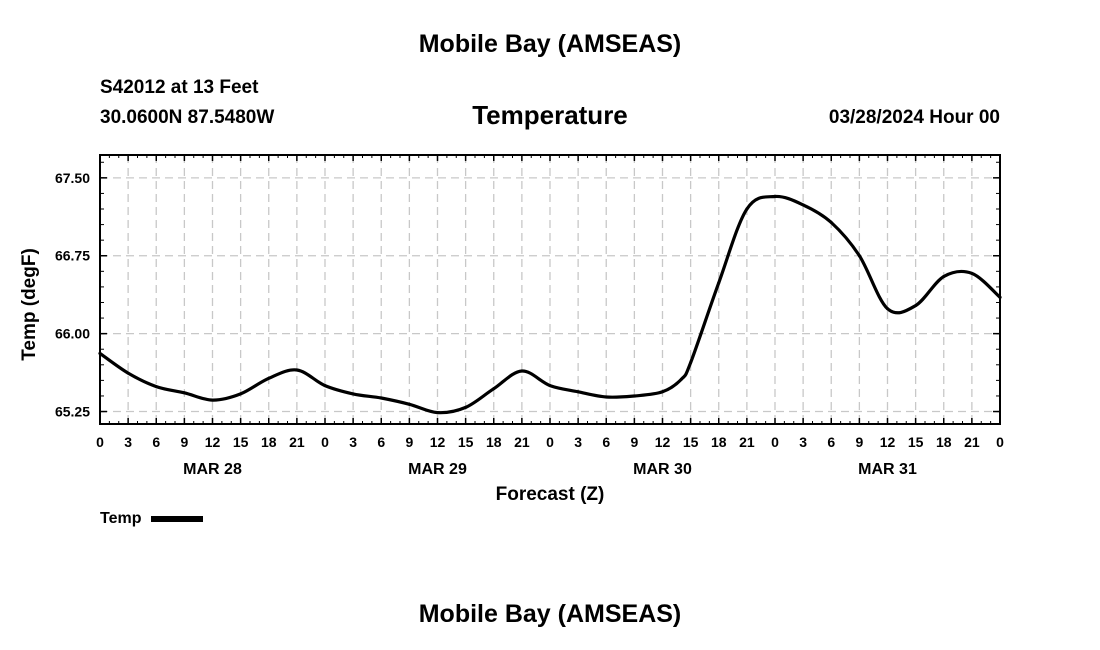  I want to click on y-tick-label: 66.00, so click(72, 334).